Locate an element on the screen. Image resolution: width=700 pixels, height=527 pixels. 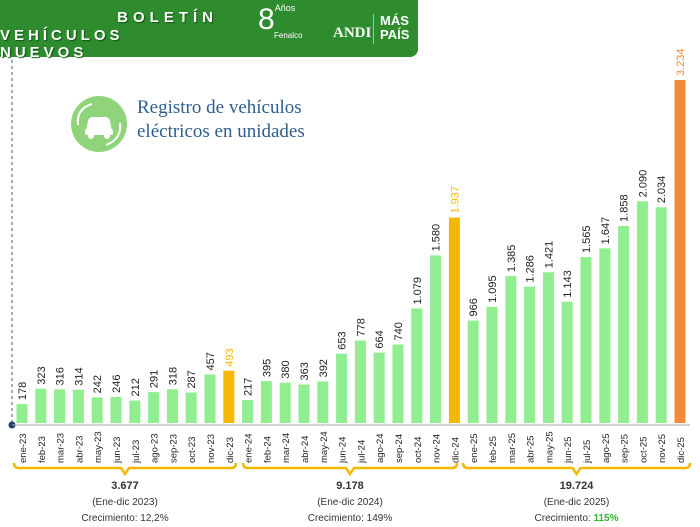
group-period: (Ene-dic 2024) is located at coordinates (350, 502).